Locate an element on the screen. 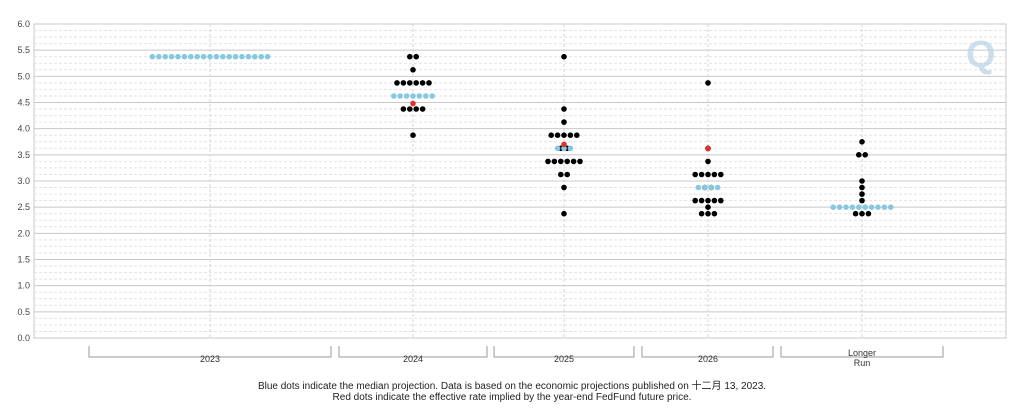 The width and height of the screenshot is (1024, 417). watermark-logo: Q is located at coordinates (981, 55).